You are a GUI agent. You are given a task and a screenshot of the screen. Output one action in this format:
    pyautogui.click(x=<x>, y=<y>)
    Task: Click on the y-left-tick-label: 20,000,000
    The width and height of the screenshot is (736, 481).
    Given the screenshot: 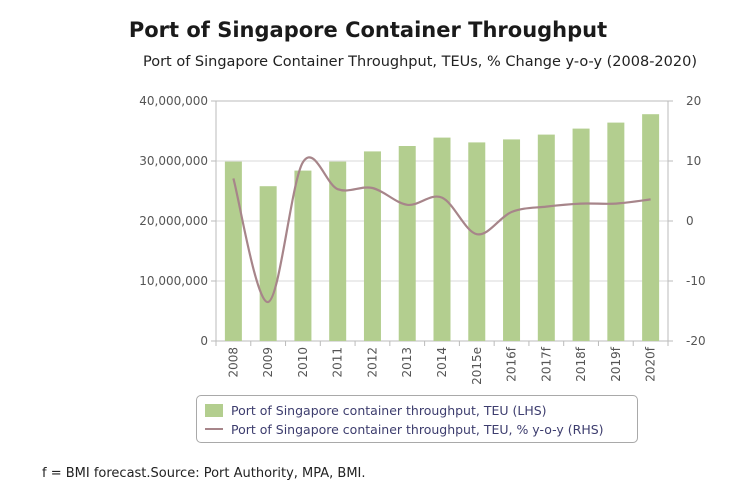 What is the action you would take?
    pyautogui.click(x=173, y=221)
    